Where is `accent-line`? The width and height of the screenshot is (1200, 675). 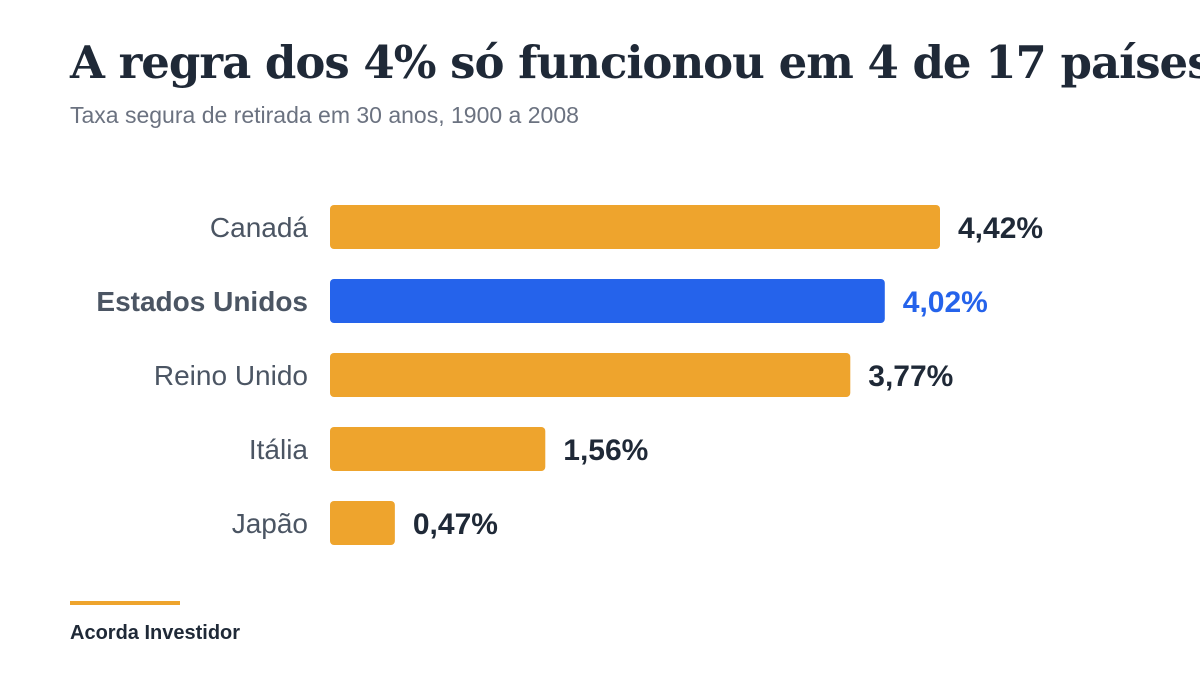 accent-line is located at coordinates (125, 603).